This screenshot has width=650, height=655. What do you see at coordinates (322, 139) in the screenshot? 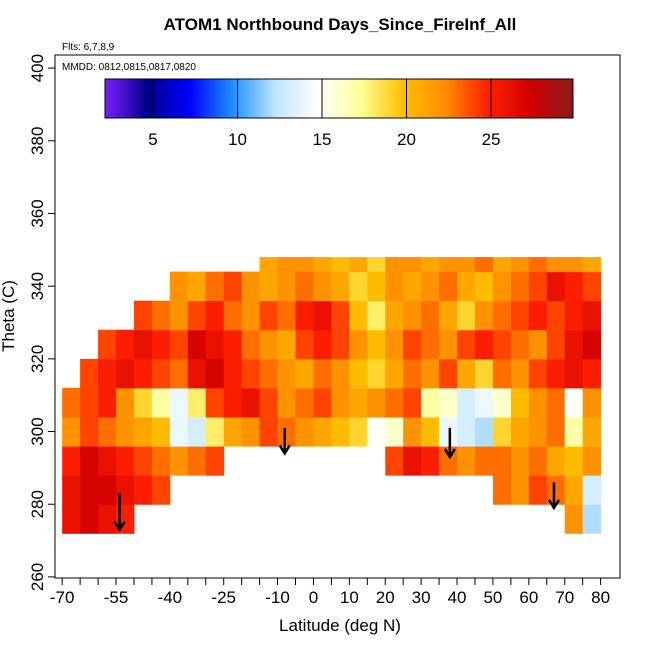
I see `colorbar-tick-label: 15` at bounding box center [322, 139].